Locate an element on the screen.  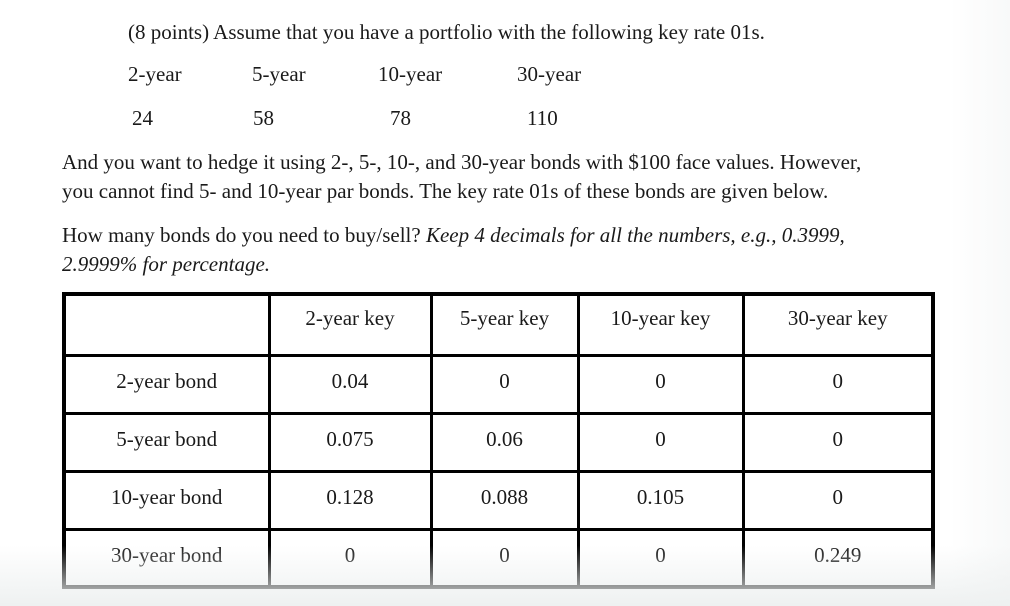
keyrate-label-10year: 10-year is located at coordinates (410, 74).